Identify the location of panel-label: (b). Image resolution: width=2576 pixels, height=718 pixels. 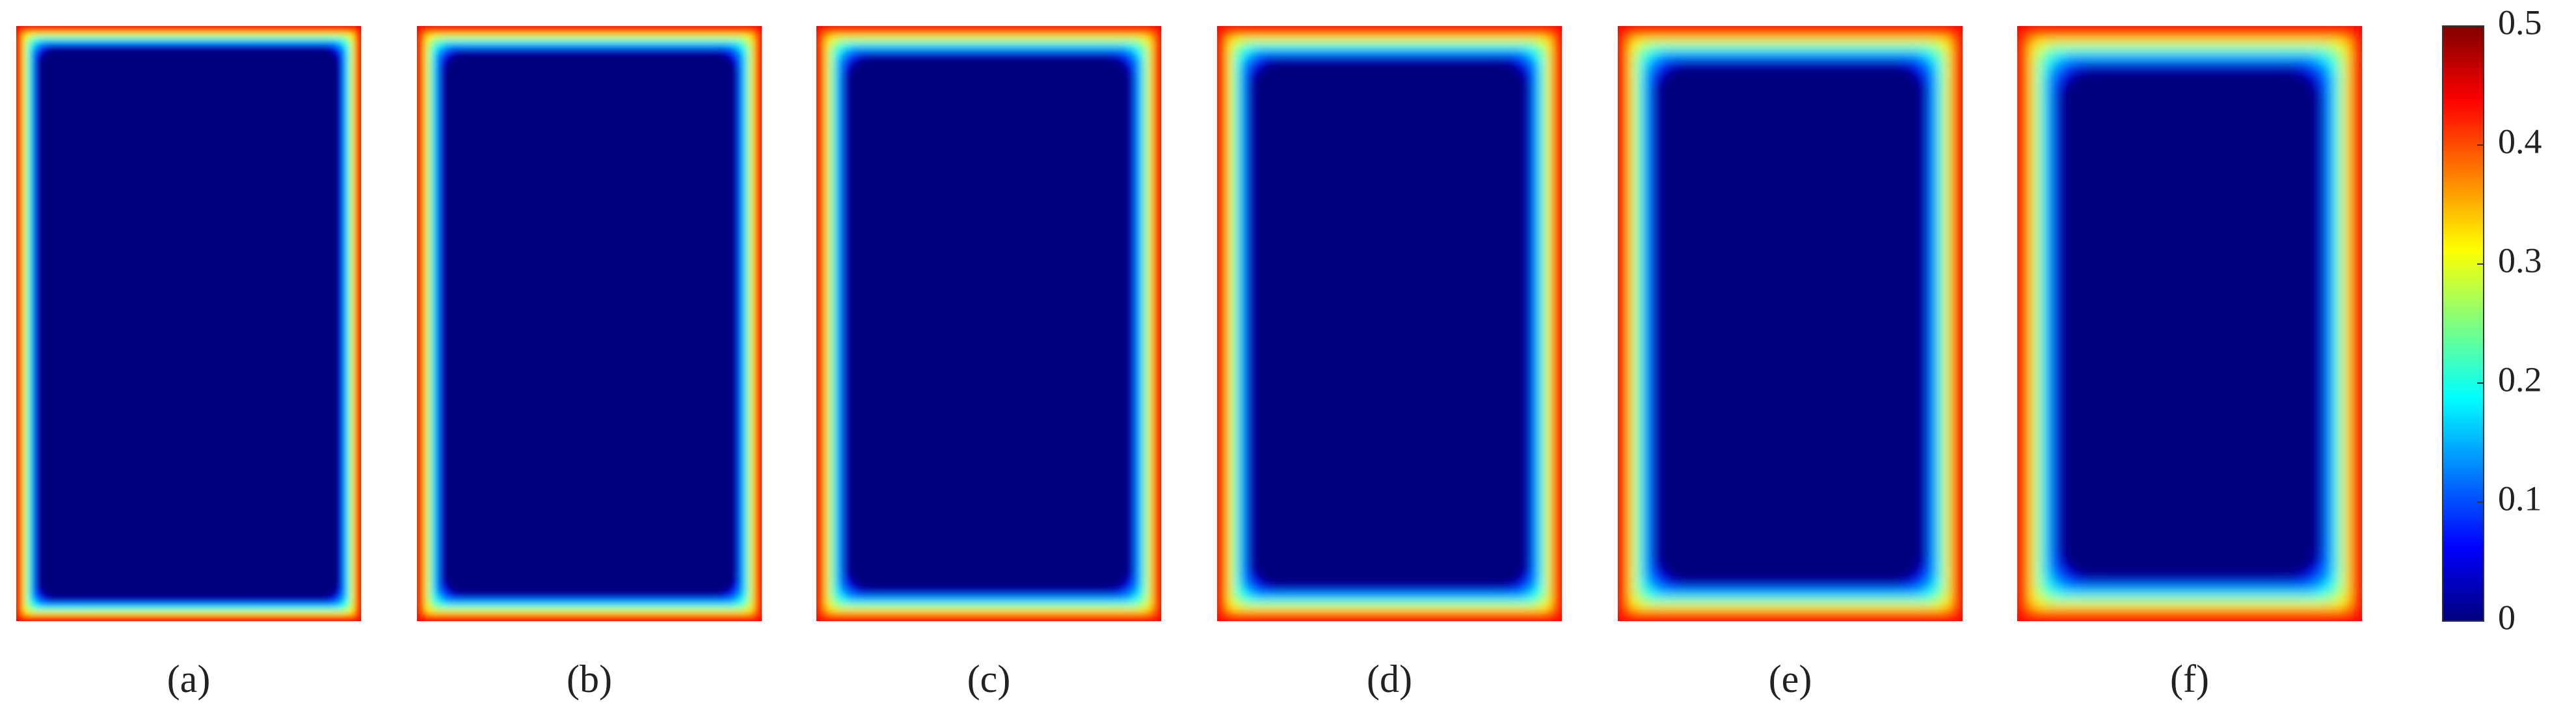
(589, 679).